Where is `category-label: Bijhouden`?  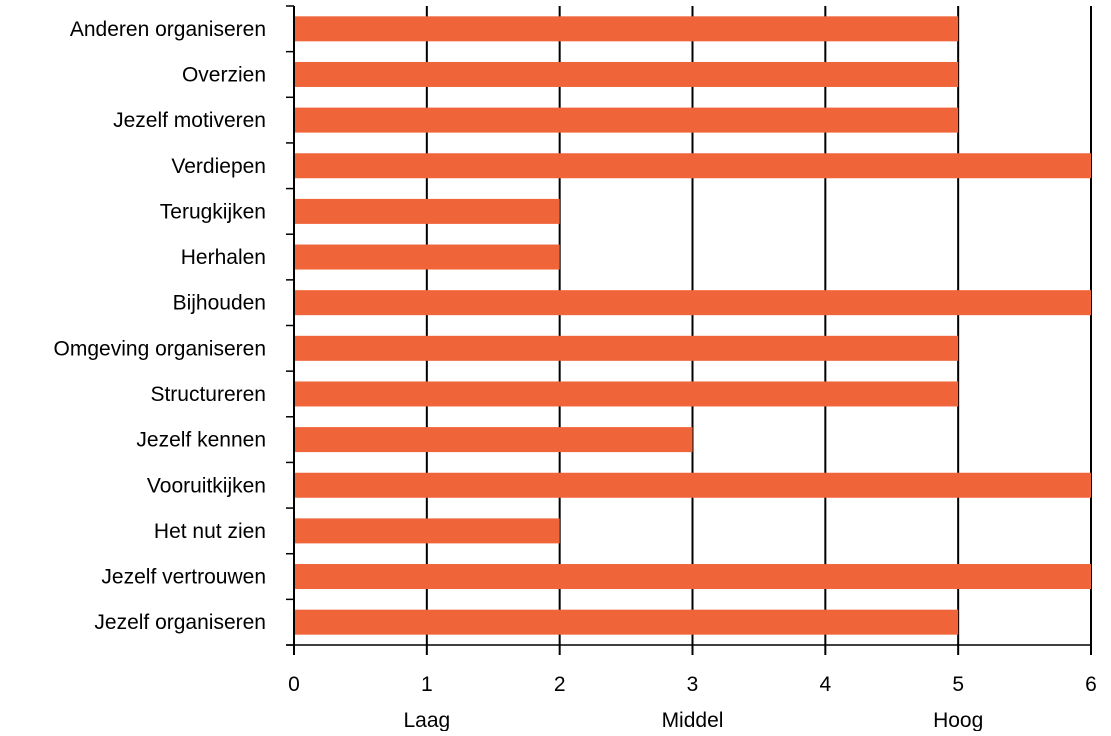
category-label: Bijhouden is located at coordinates (219, 303).